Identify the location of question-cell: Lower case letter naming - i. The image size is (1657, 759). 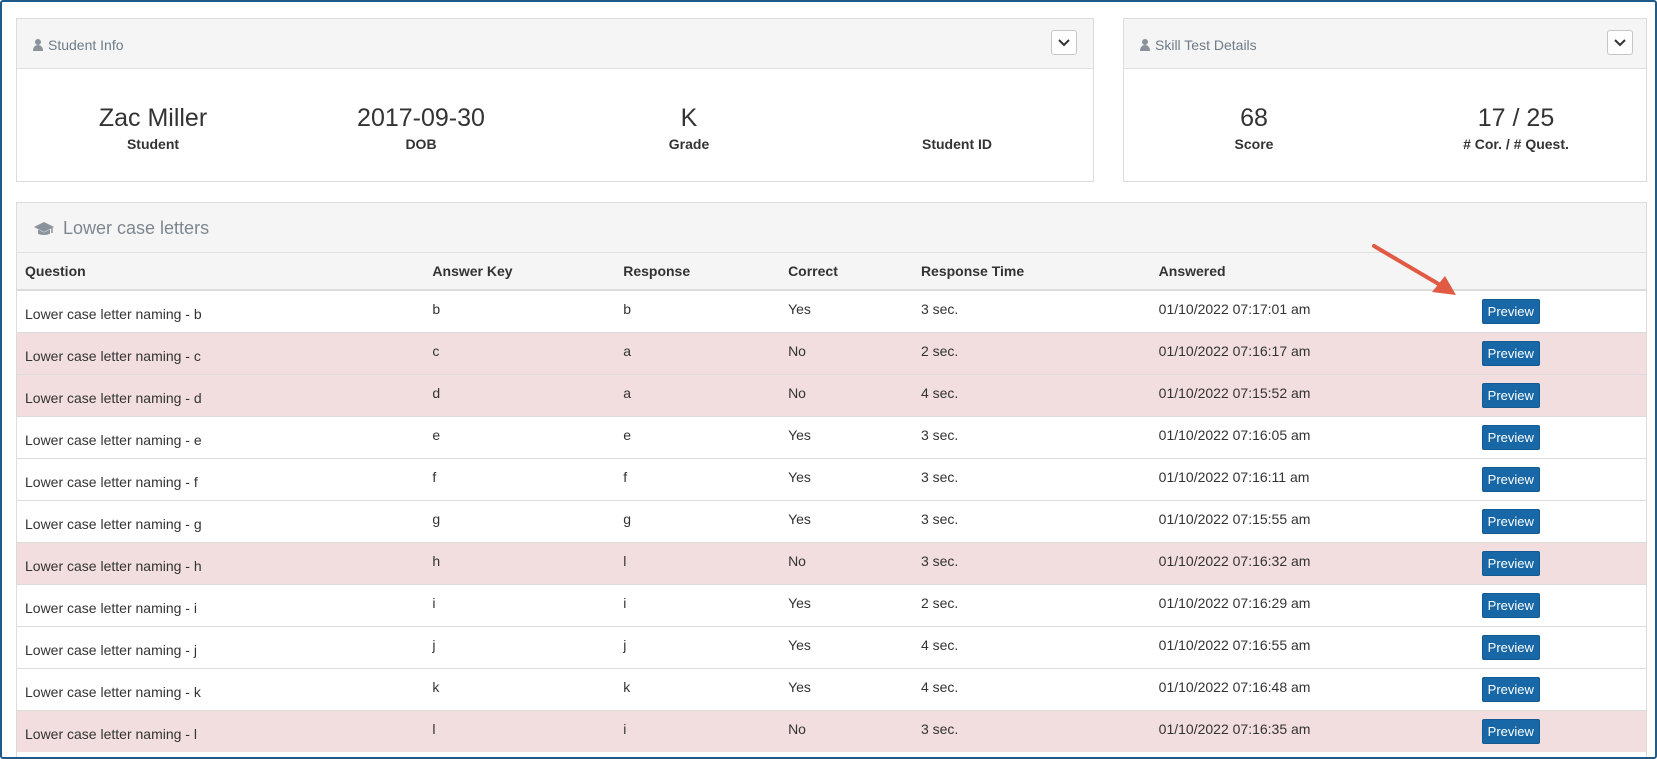
(221, 604).